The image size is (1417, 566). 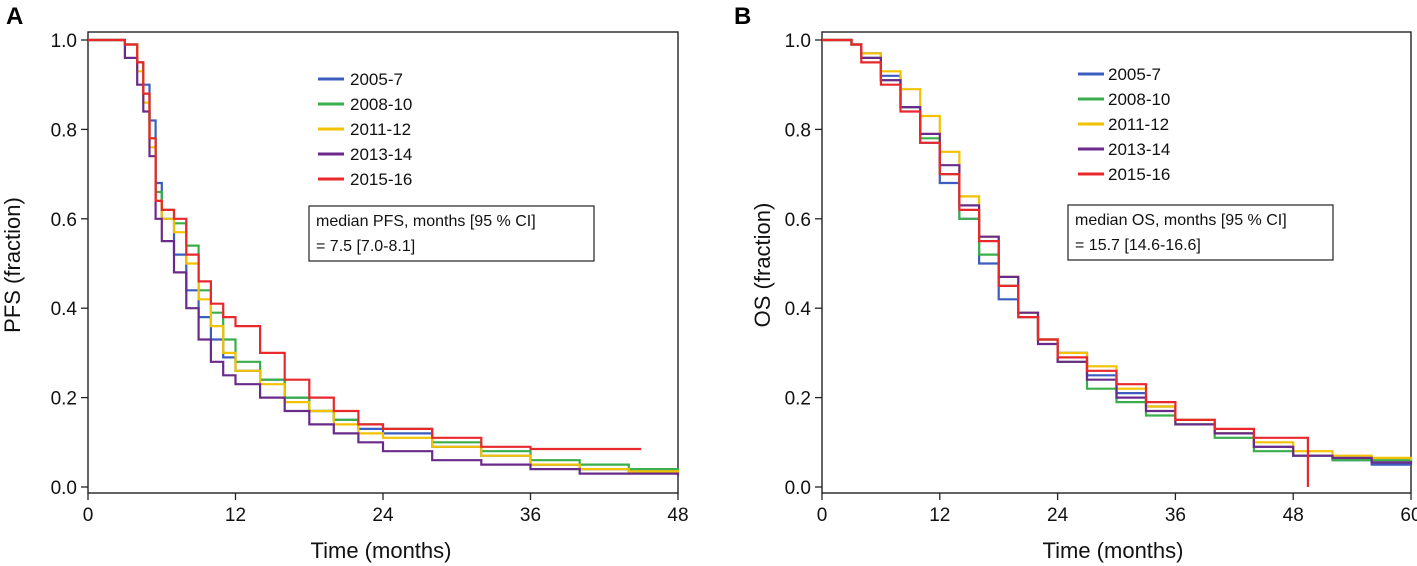 I want to click on panel-letter-b: B, so click(x=742, y=16).